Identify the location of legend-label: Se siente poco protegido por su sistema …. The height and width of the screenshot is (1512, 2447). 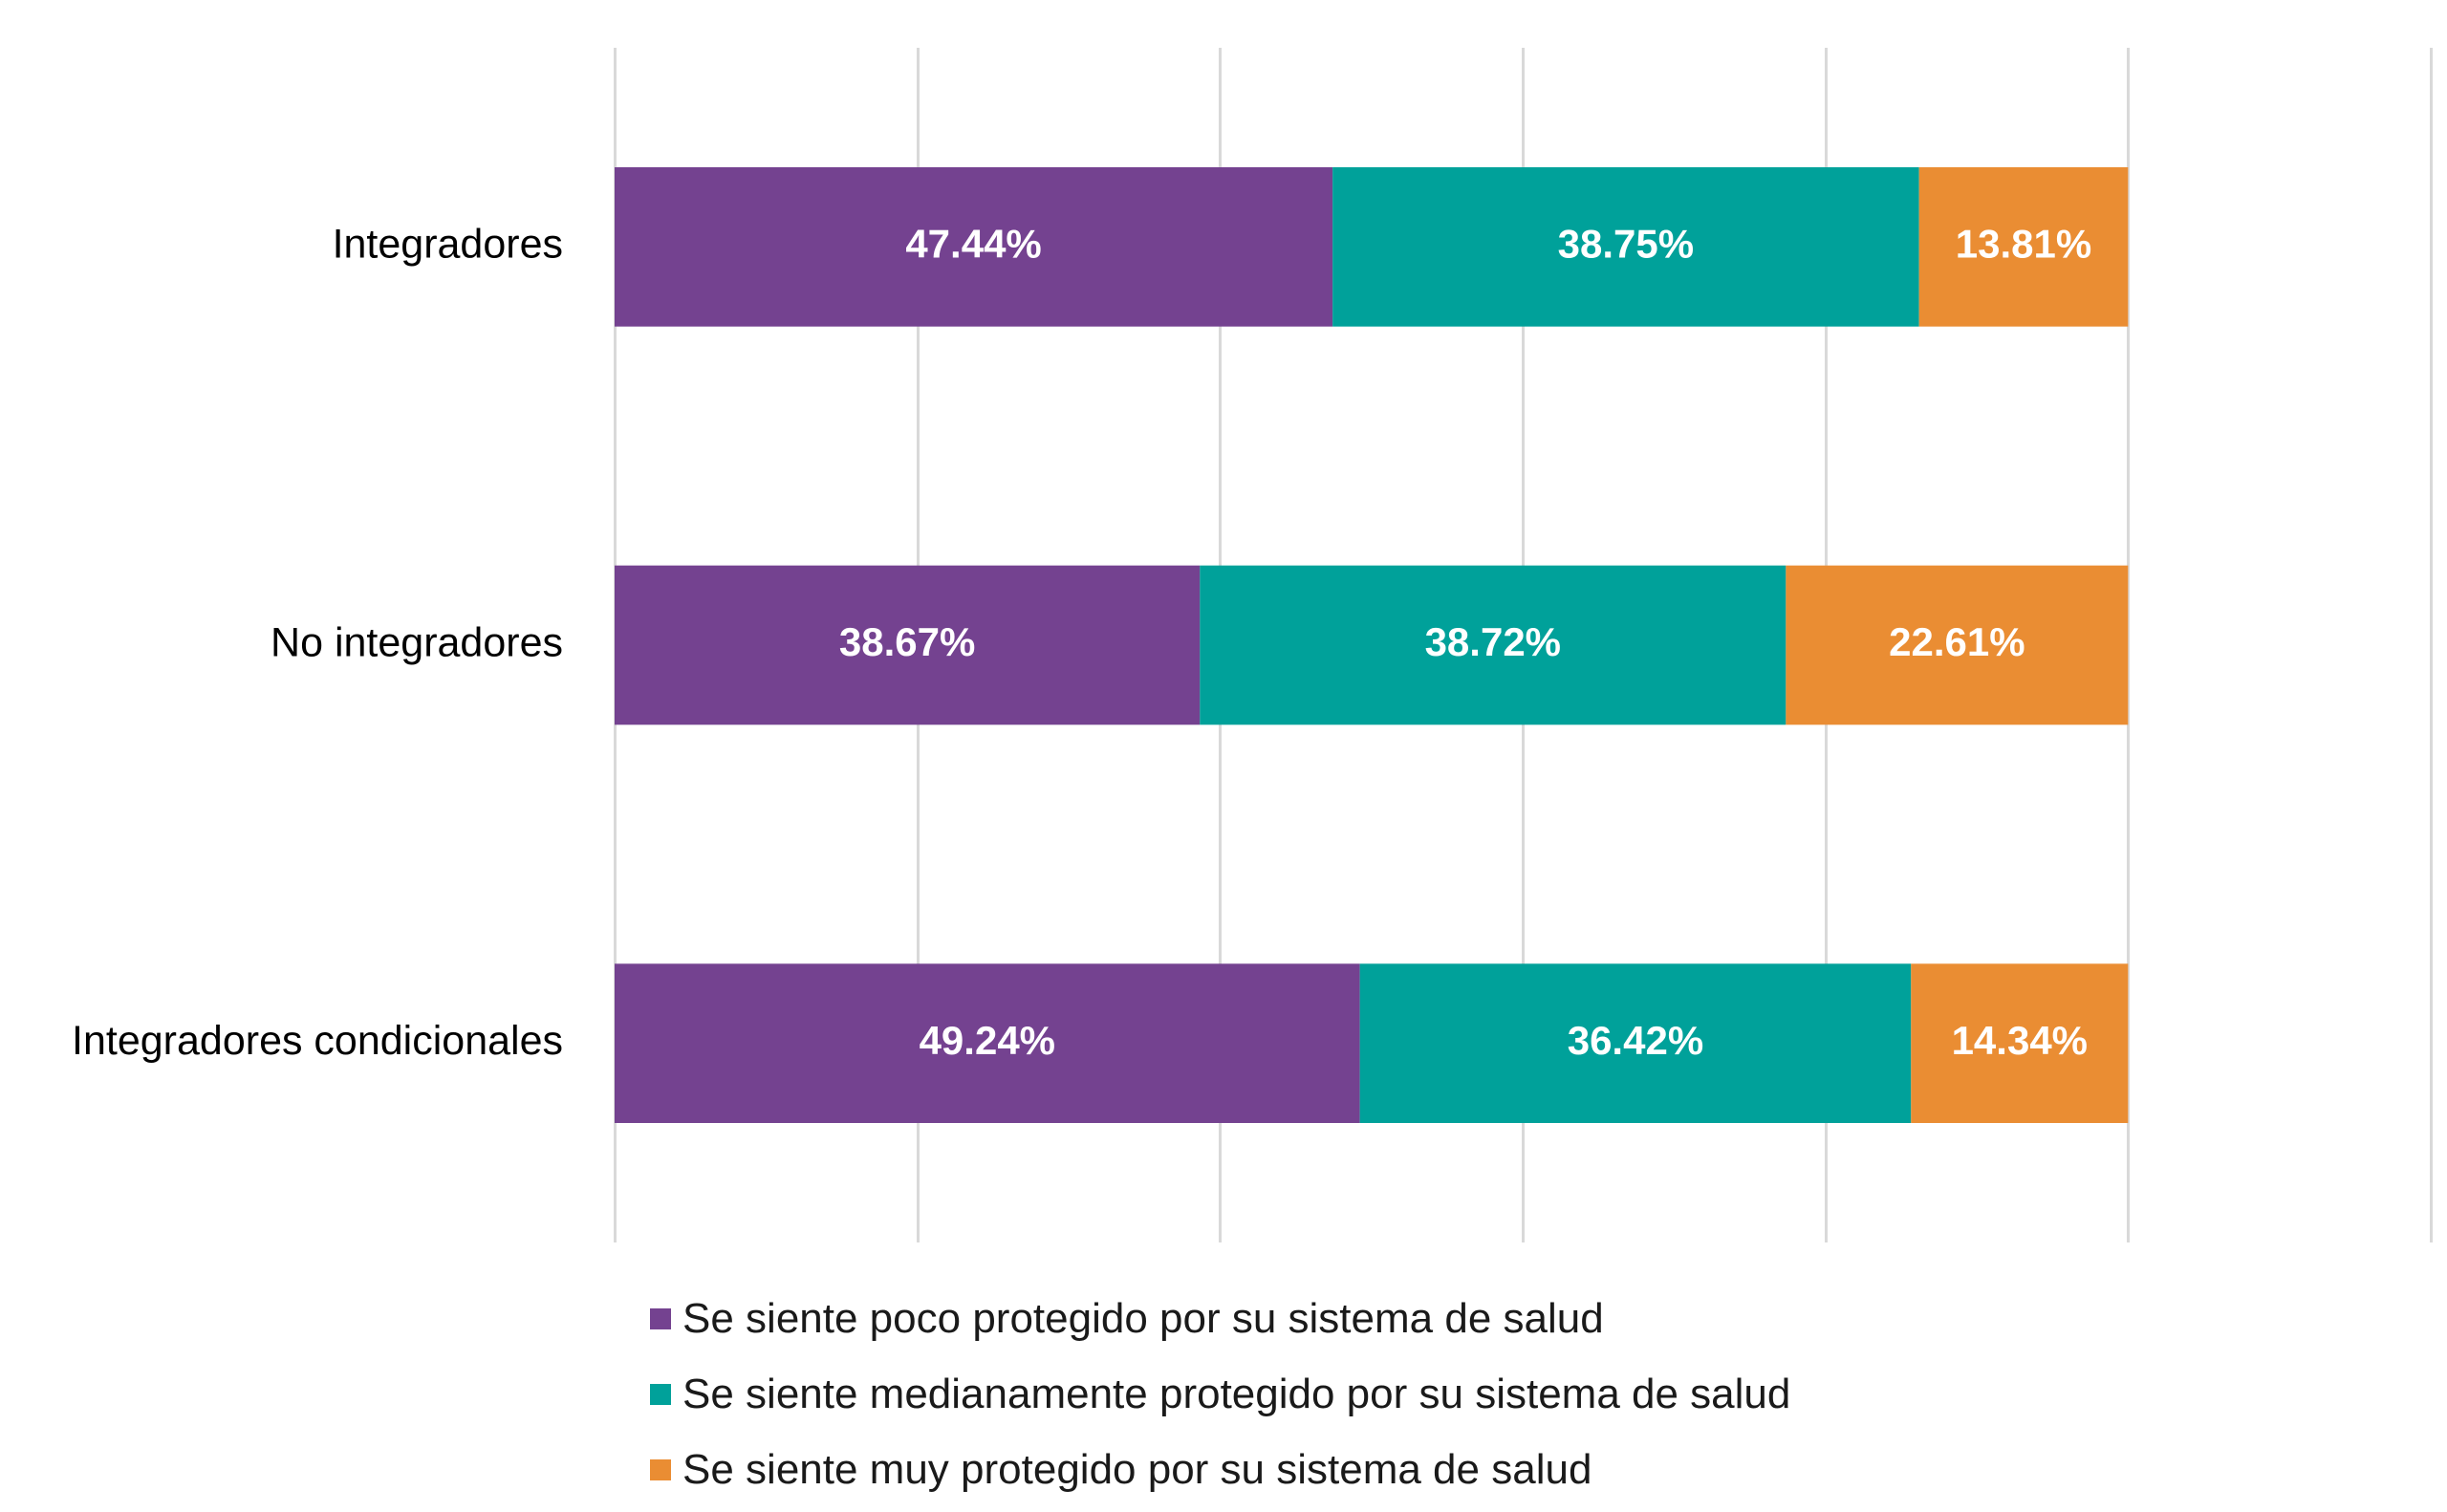
(1143, 1318).